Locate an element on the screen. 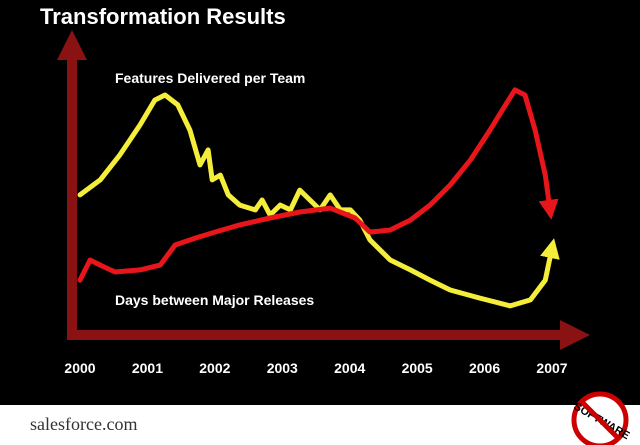  x-tick-label: 2006 is located at coordinates (484, 368).